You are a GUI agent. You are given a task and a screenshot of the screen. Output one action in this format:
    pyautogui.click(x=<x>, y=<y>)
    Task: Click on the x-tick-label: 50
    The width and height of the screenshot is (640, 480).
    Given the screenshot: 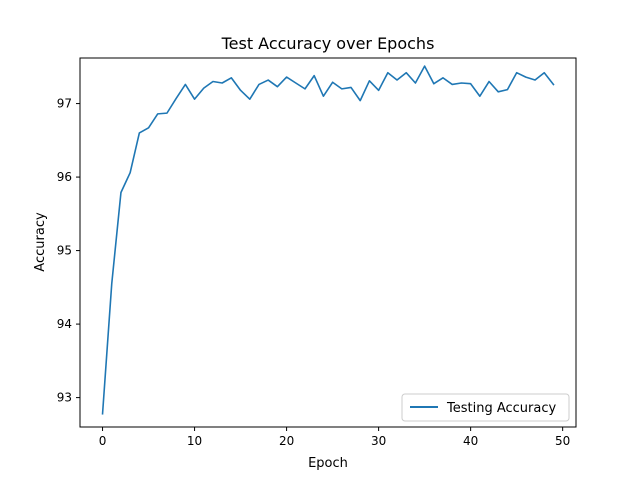 What is the action you would take?
    pyautogui.click(x=562, y=441)
    